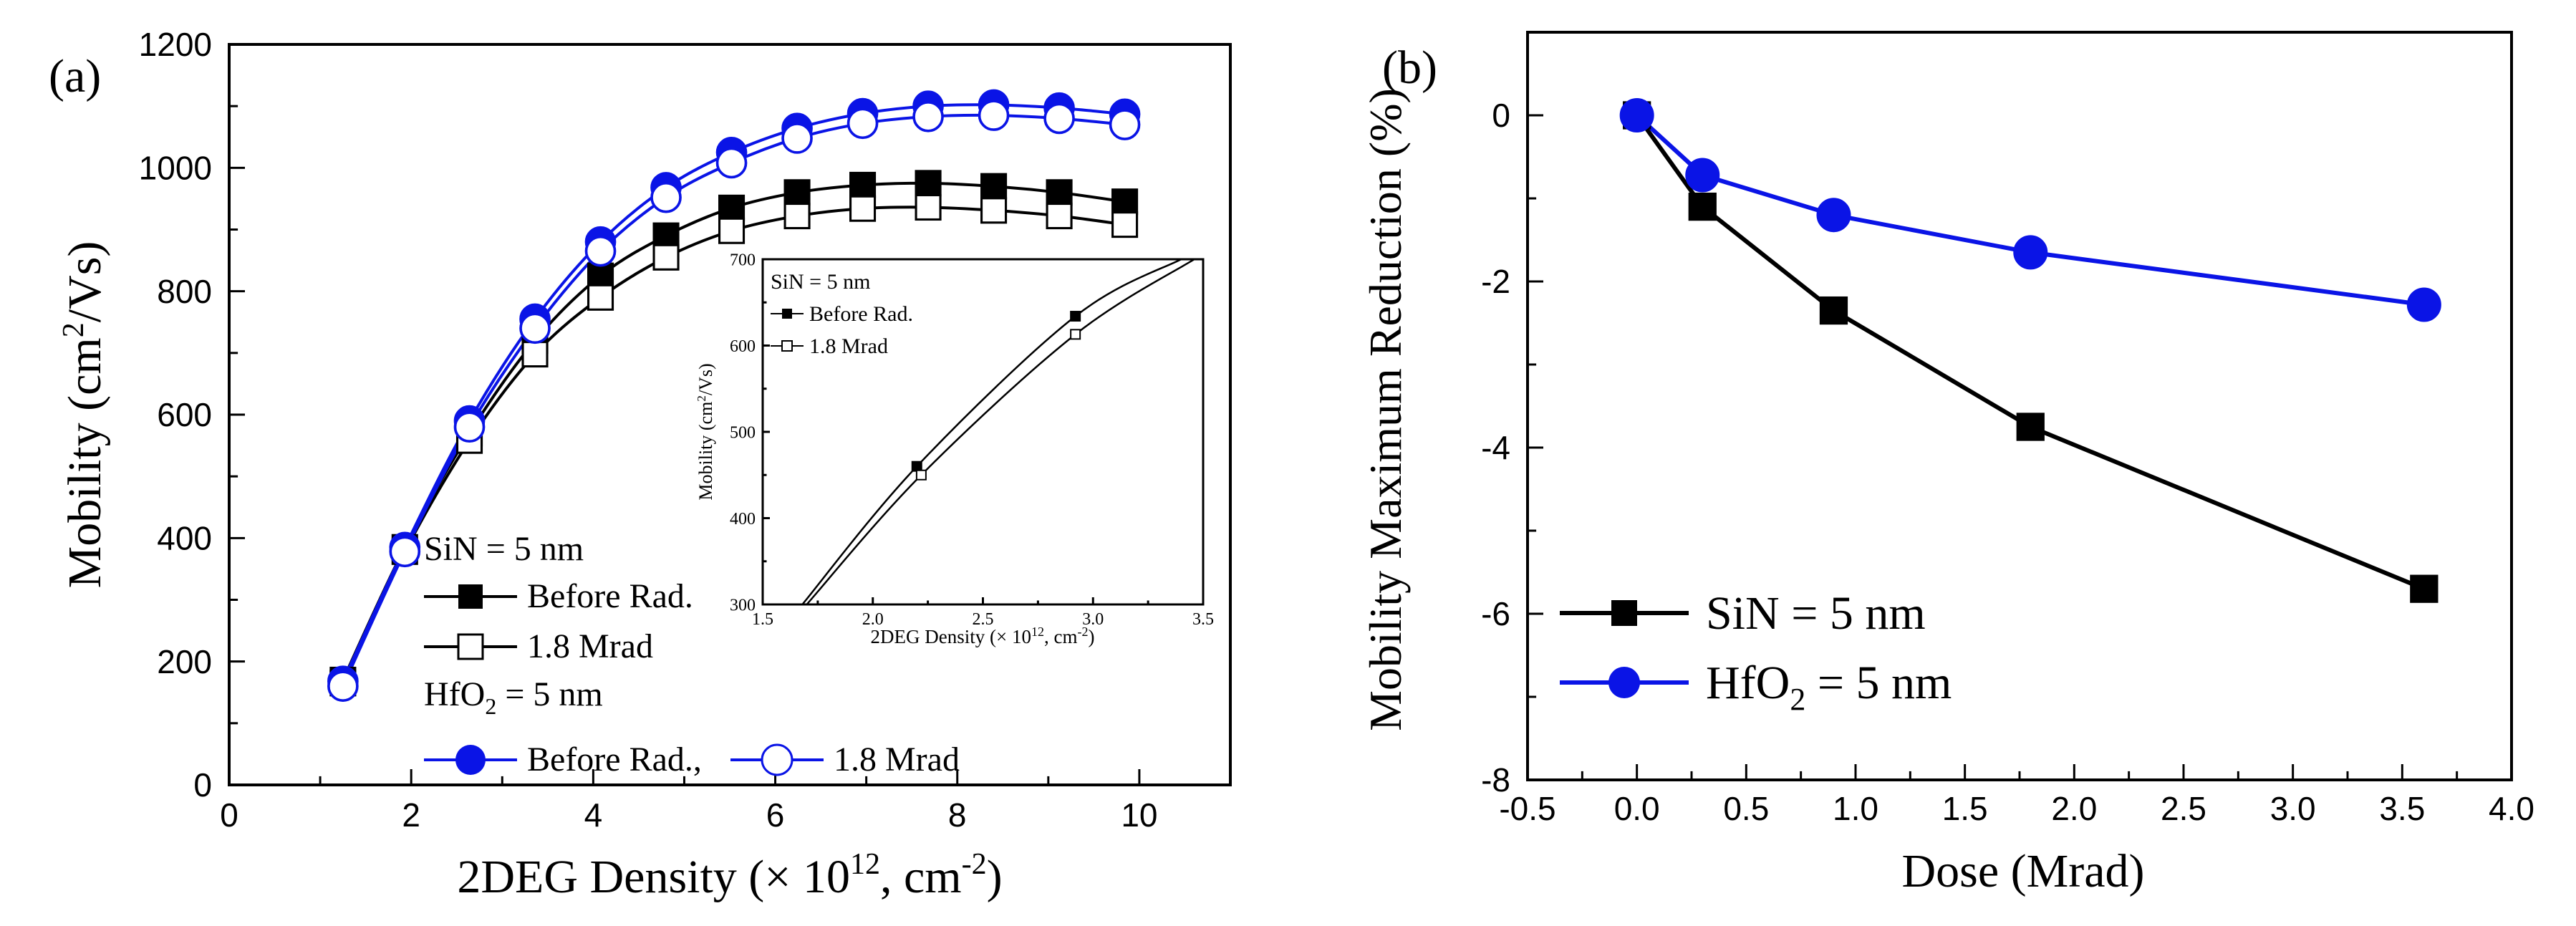 This screenshot has width=2576, height=926. I want to click on legend-hfo-before-marker, so click(471, 760).